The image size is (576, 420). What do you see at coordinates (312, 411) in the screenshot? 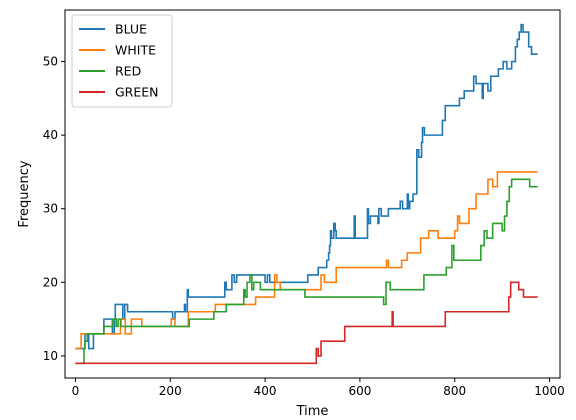
I see `x-axis-label: Time` at bounding box center [312, 411].